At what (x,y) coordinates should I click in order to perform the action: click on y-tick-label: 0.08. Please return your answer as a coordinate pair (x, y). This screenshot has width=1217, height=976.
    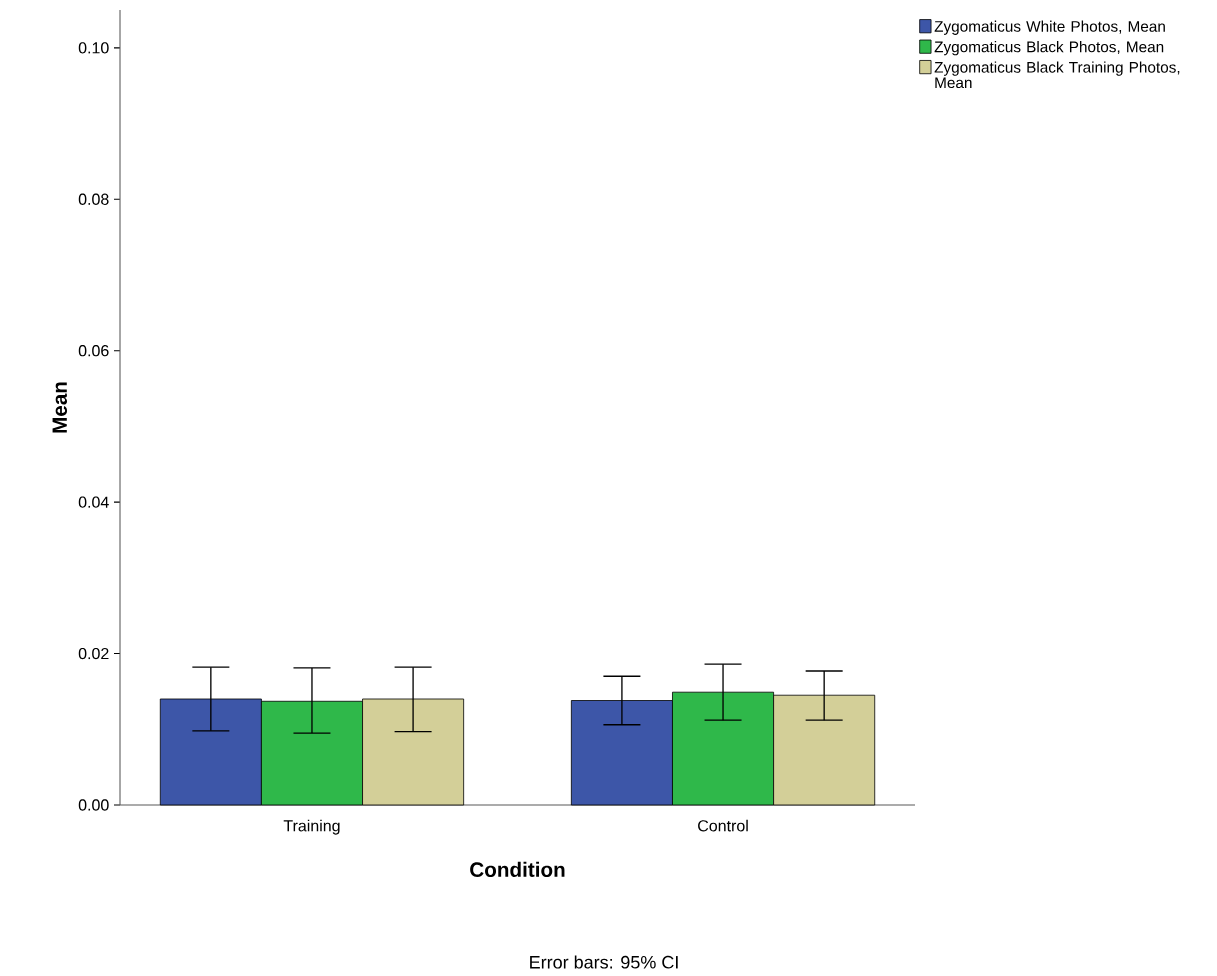
    Looking at the image, I should click on (93, 199).